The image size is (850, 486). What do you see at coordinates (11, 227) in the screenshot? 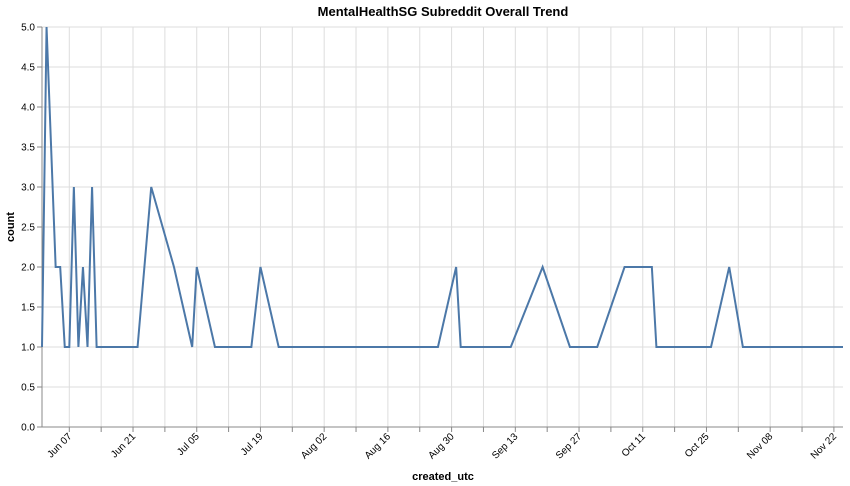
I see `y-axis-title: count` at bounding box center [11, 227].